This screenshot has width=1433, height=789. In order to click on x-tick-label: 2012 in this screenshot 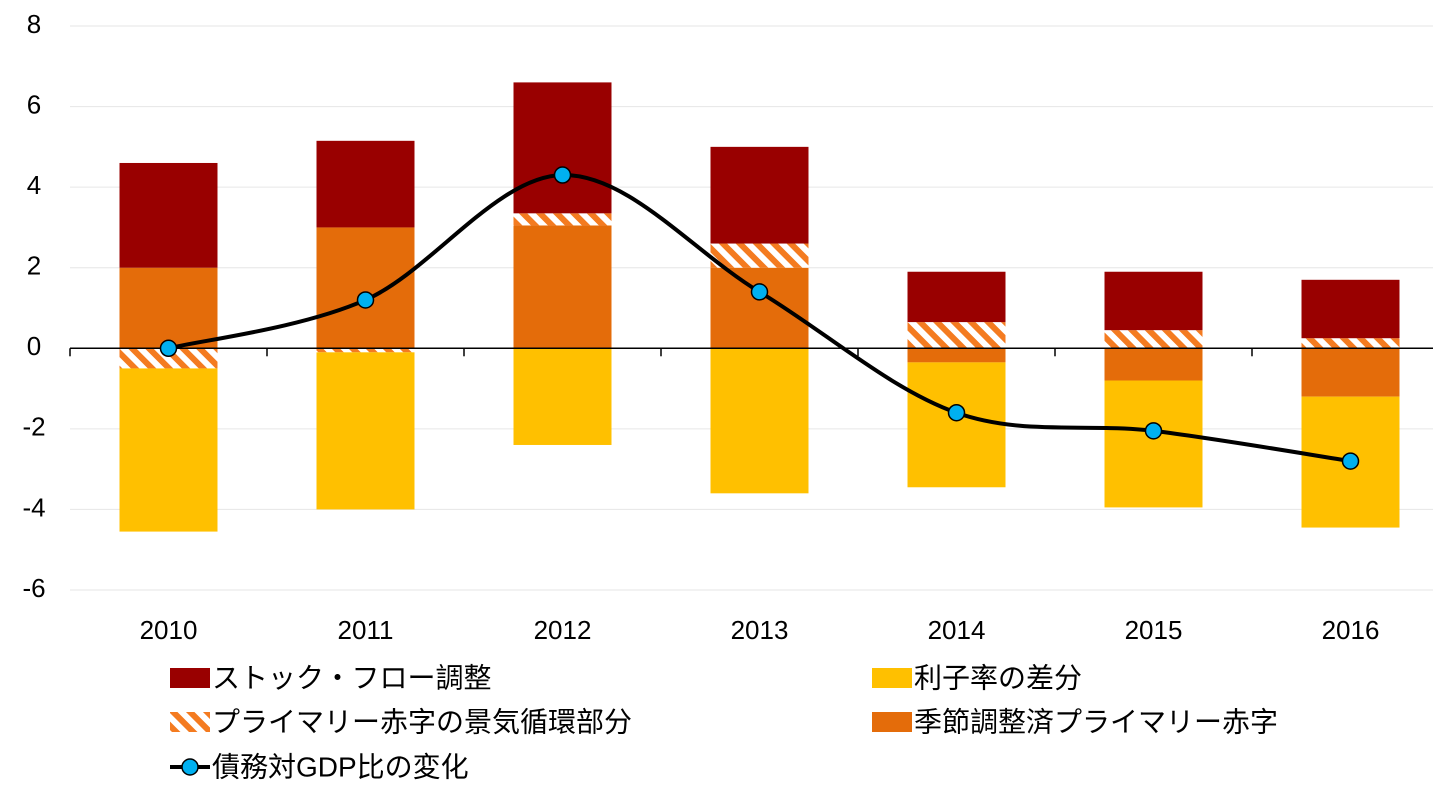, I will do `click(563, 630)`.